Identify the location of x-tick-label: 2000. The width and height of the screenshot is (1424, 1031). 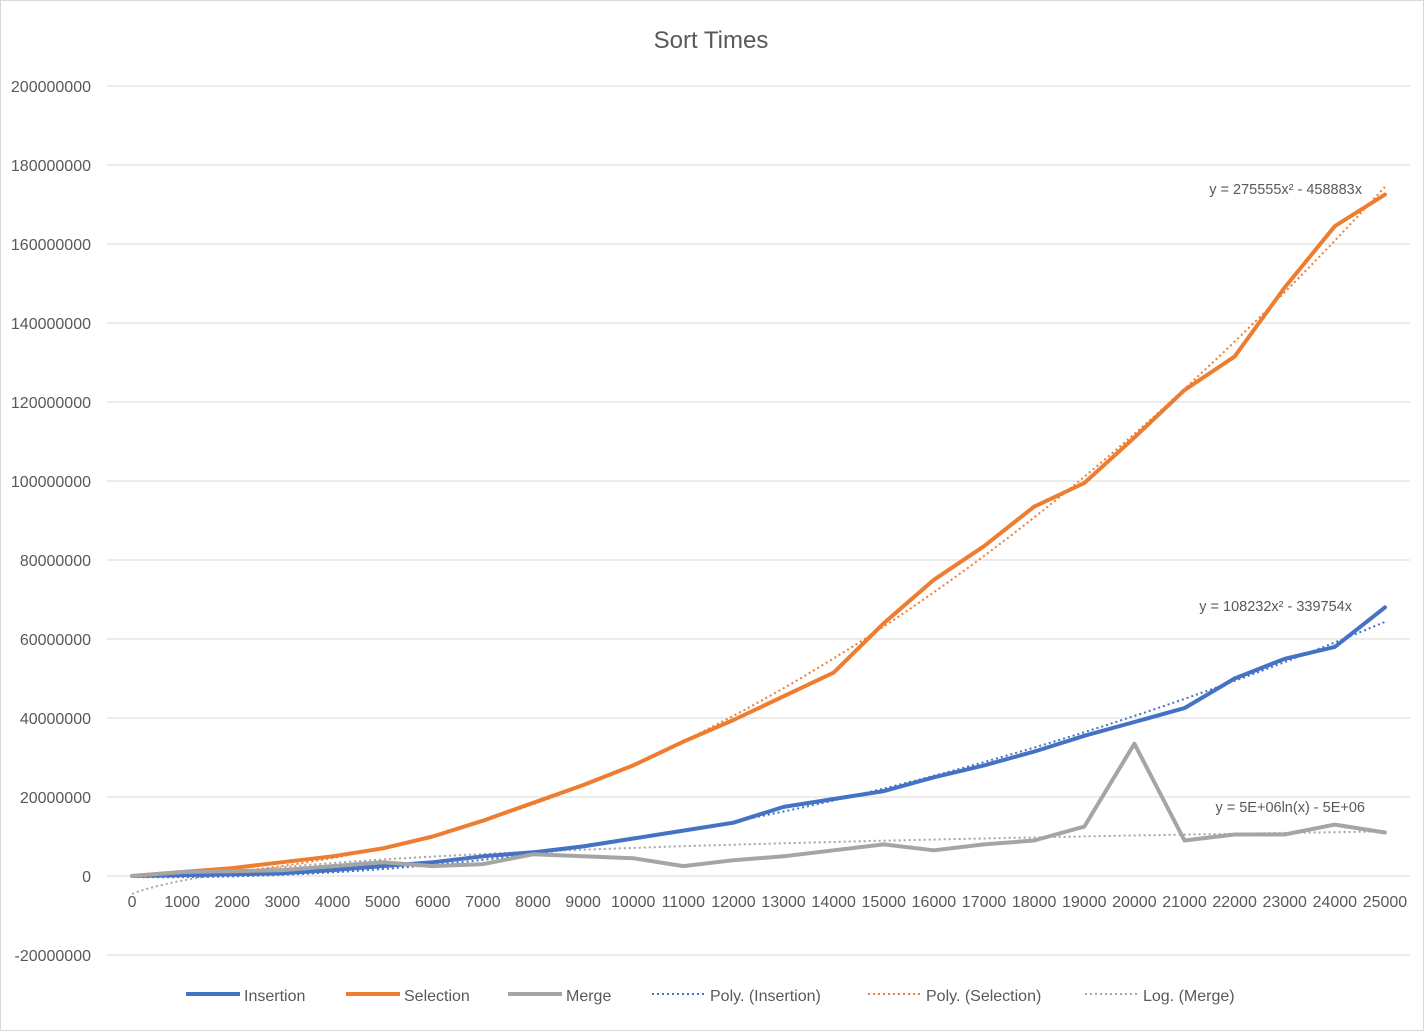
(232, 902).